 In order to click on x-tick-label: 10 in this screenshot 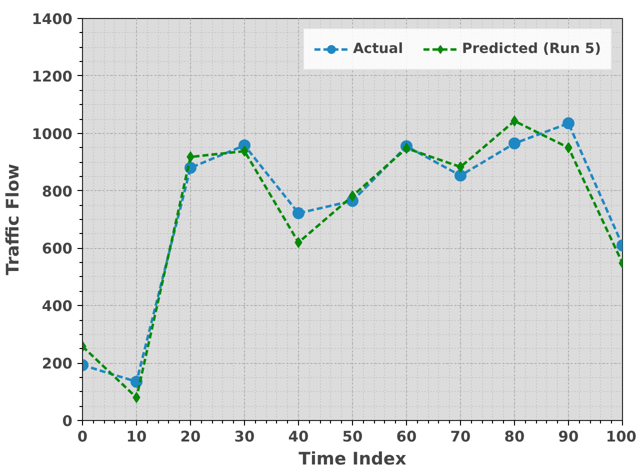, I will do `click(136, 437)`.